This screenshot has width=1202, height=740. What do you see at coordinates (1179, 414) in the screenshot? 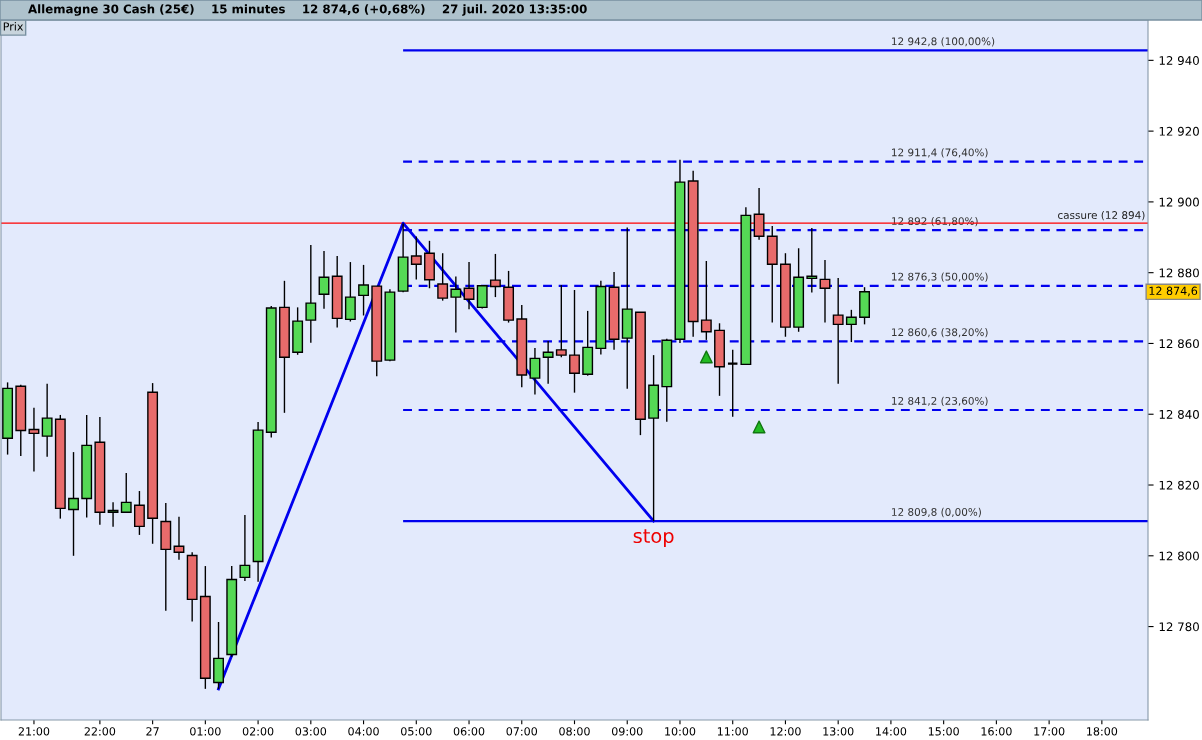
I see `y-tick-label: 12 840` at bounding box center [1179, 414].